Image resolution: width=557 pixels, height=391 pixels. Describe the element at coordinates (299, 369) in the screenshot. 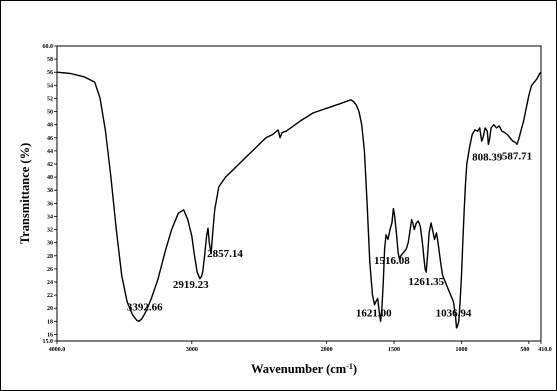

I see `x-axis-title-text: Wavenumber (cm` at that location.